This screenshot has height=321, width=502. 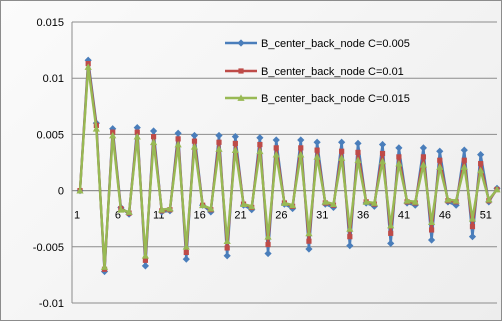 I want to click on y-tick-label: 0, so click(x=61, y=192).